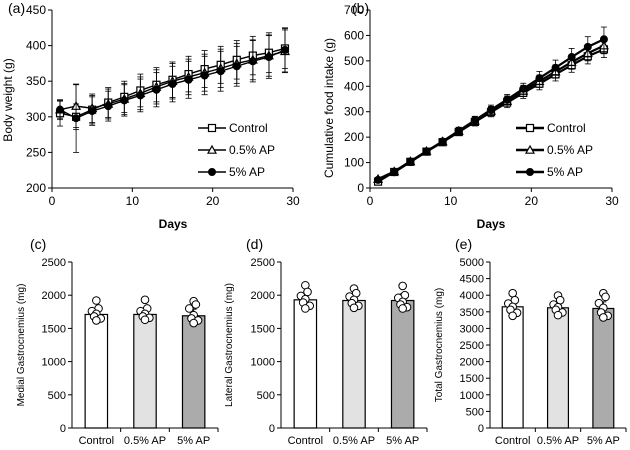 This screenshot has height=450, width=630. I want to click on y-tick-label: 100, so click(354, 163).